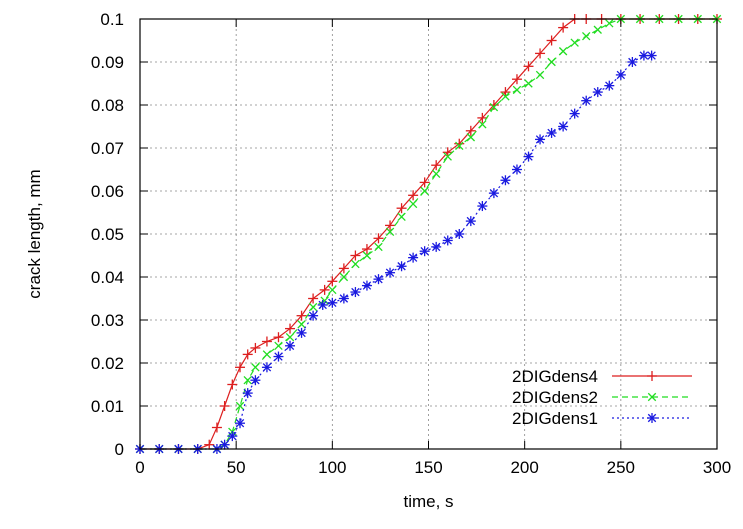  I want to click on x-tick-label: 100, so click(332, 467).